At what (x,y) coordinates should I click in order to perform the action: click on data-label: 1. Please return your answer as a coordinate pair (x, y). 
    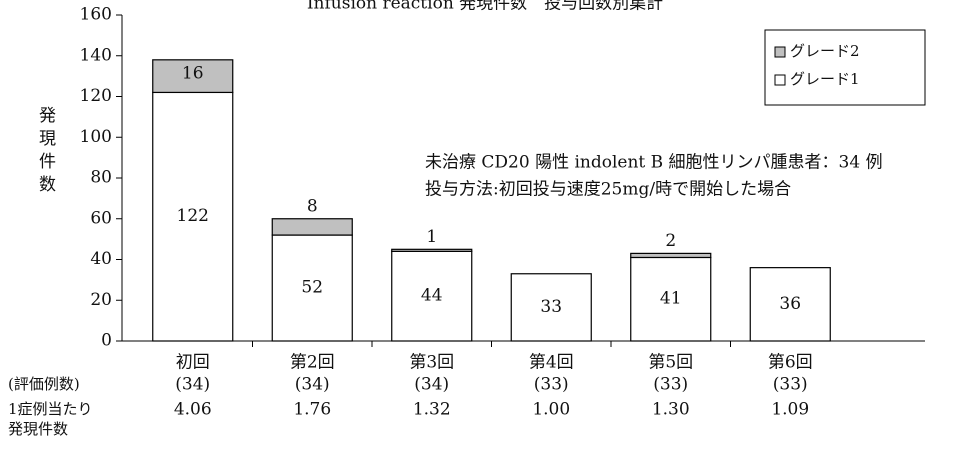
    Looking at the image, I should click on (431, 237).